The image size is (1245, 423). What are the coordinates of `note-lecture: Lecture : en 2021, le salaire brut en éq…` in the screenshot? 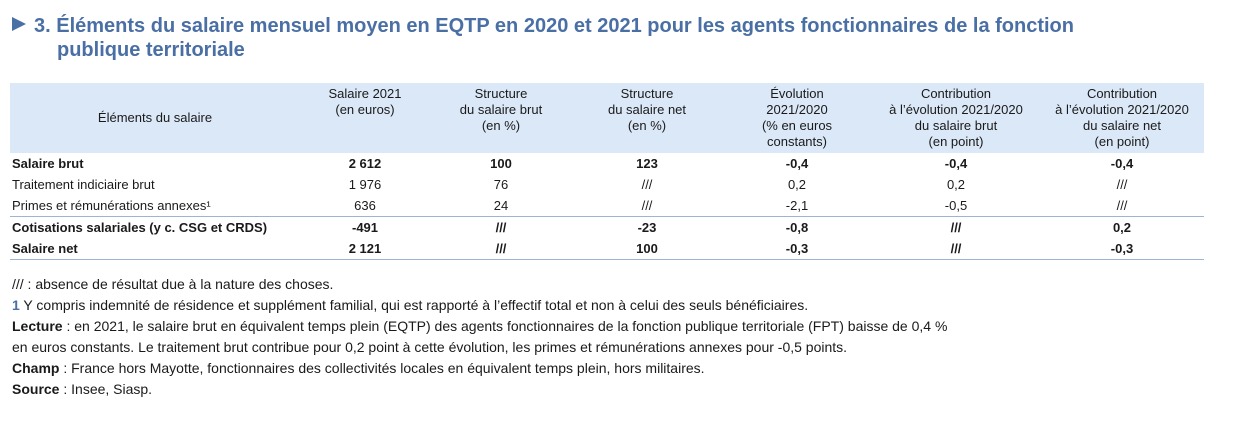 It's located at (612, 326).